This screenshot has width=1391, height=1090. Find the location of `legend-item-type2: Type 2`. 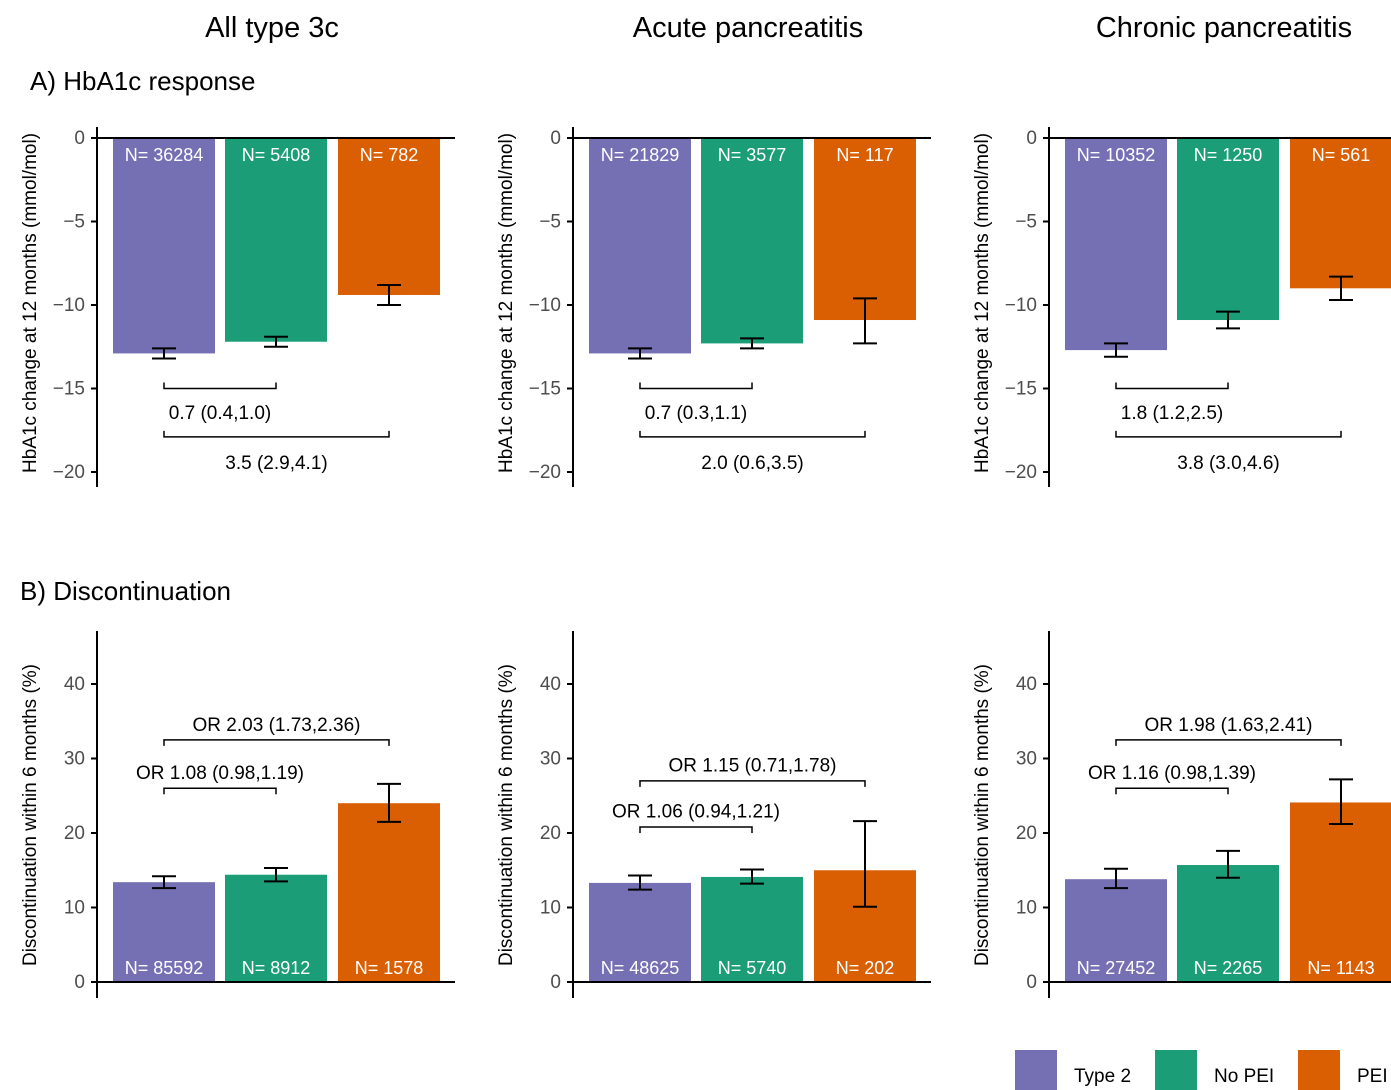

legend-item-type2: Type 2 is located at coordinates (1073, 1070).